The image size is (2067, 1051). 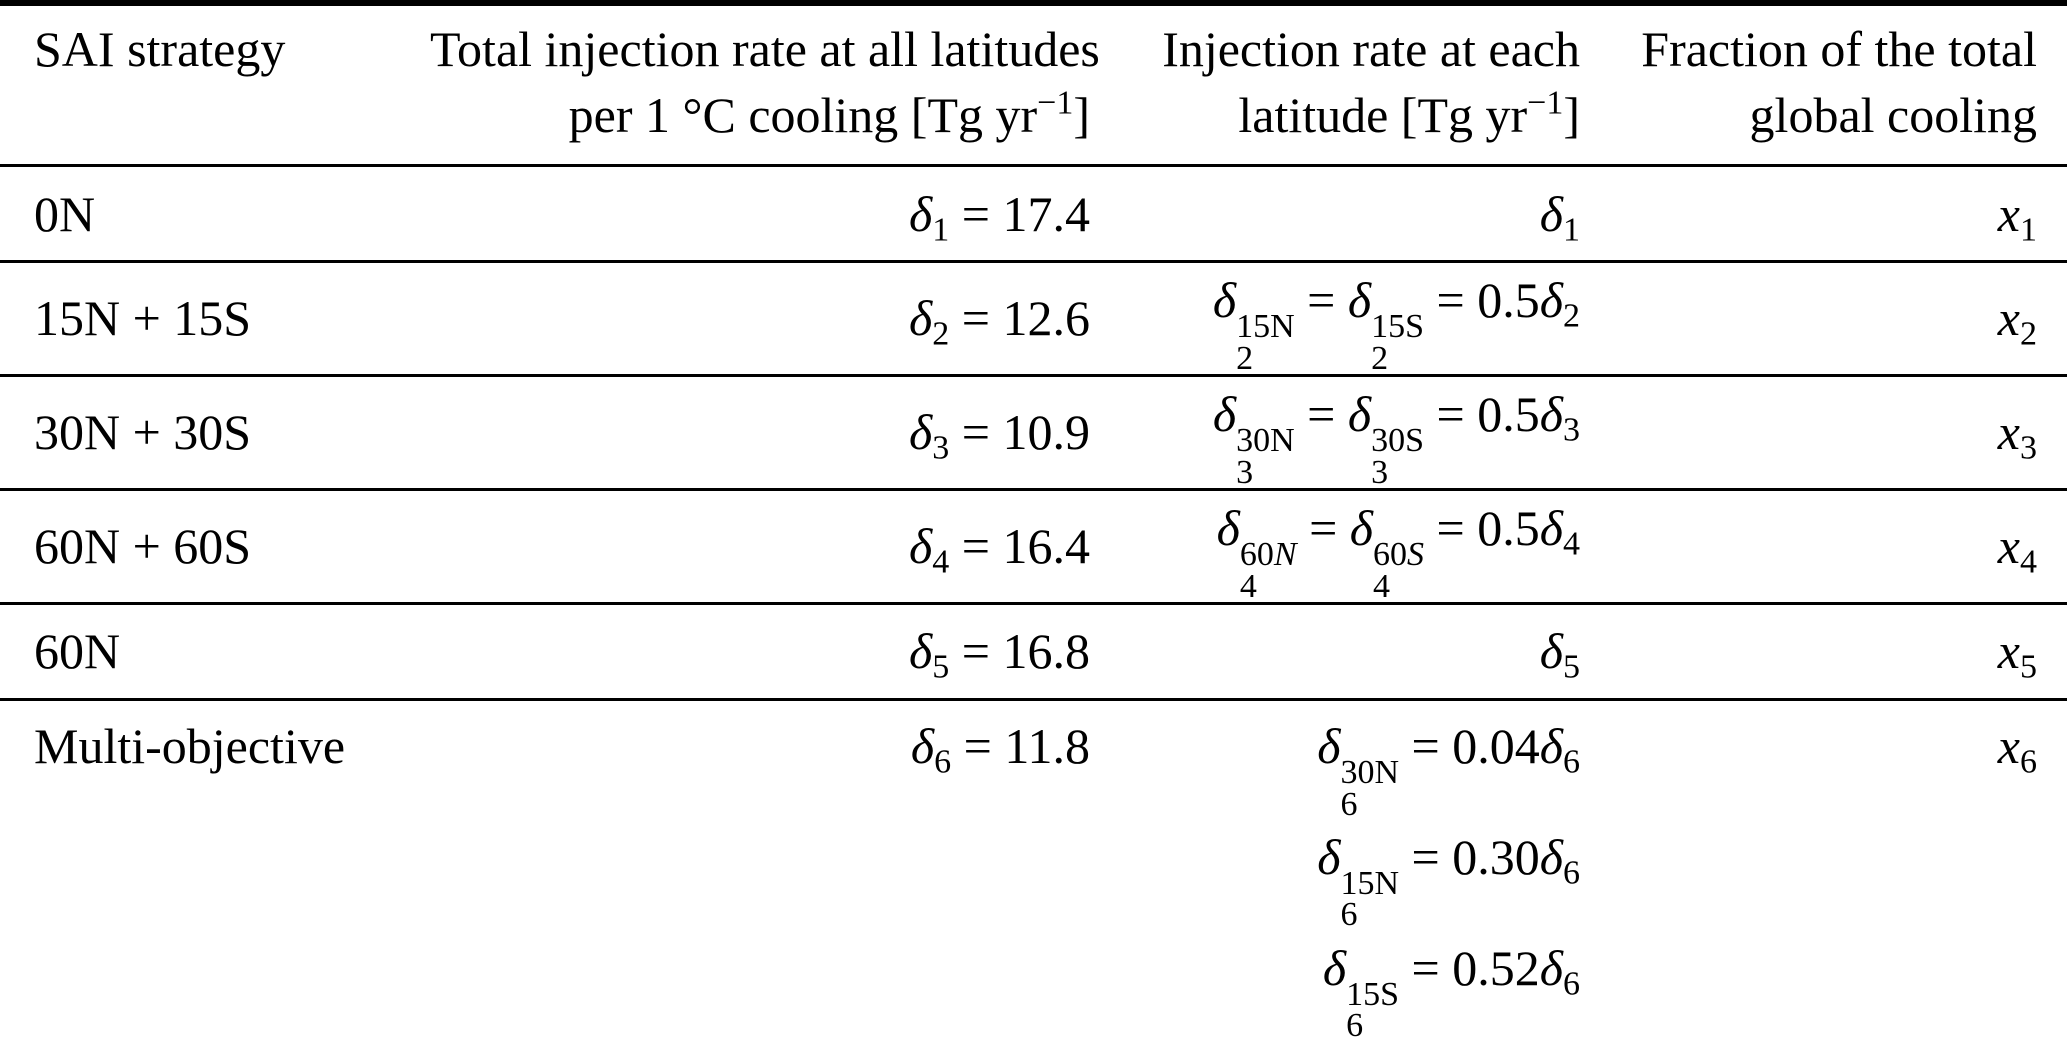 I want to click on header-text-line: Total injection rate at all latitudes, so click(x=765, y=49).